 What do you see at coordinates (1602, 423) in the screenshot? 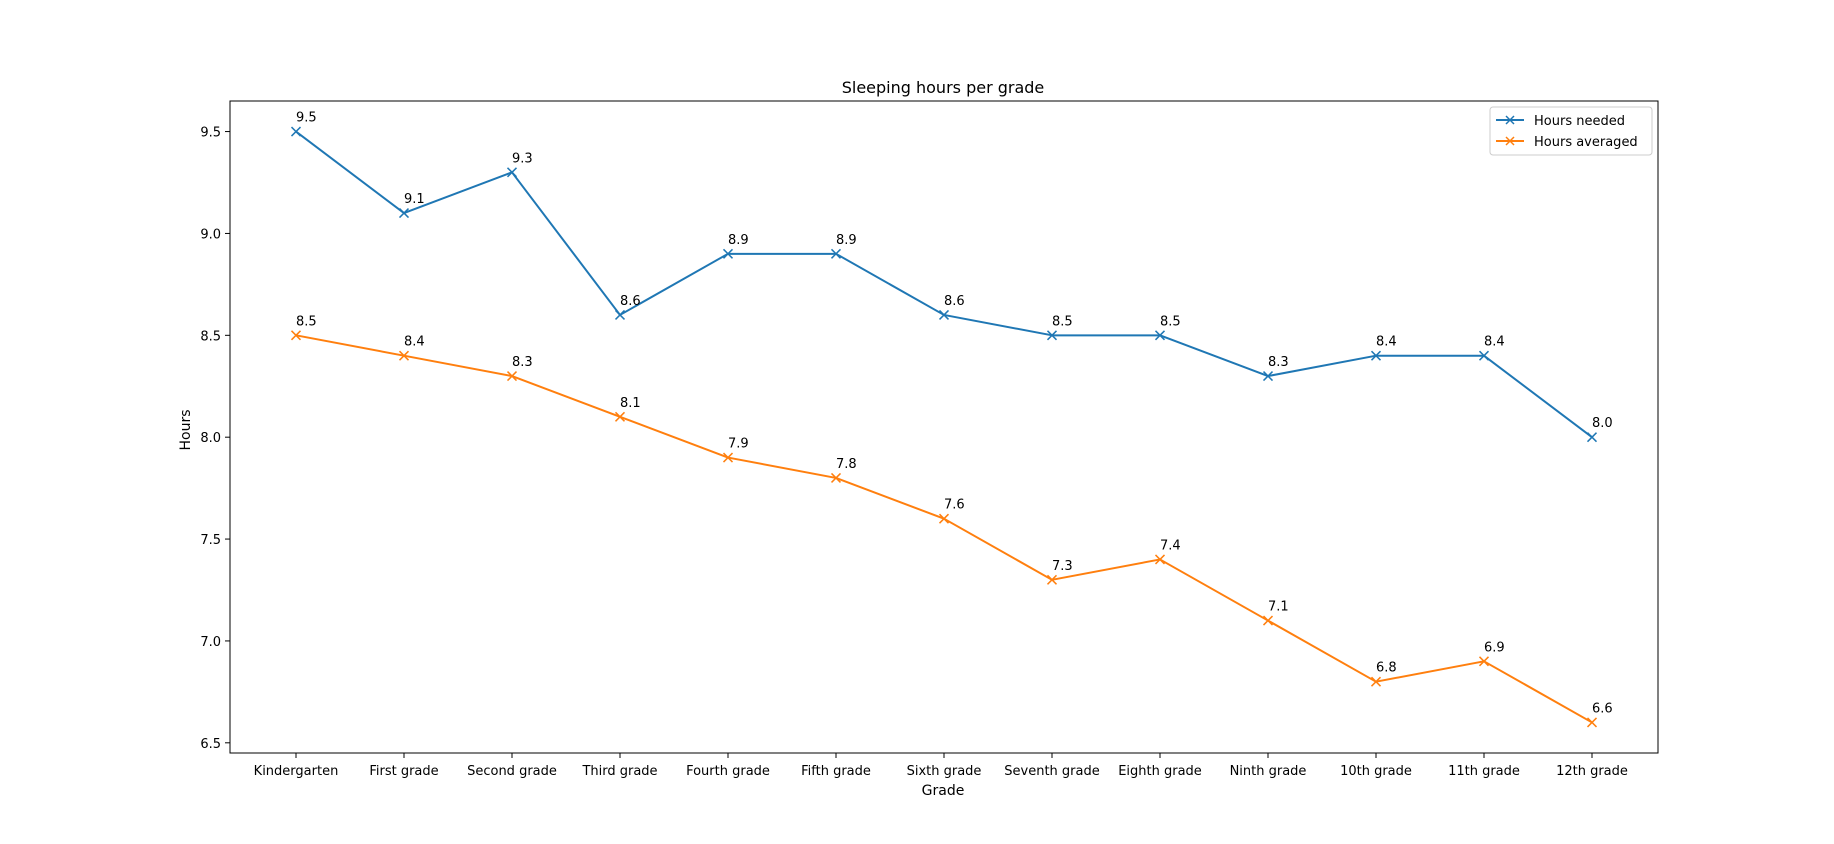
I see `data-label: 8.0` at bounding box center [1602, 423].